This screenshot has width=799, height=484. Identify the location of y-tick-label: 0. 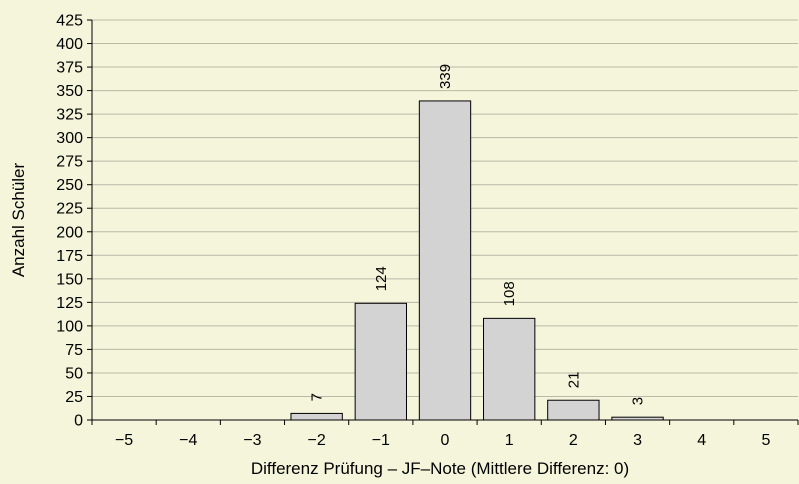
(78, 421).